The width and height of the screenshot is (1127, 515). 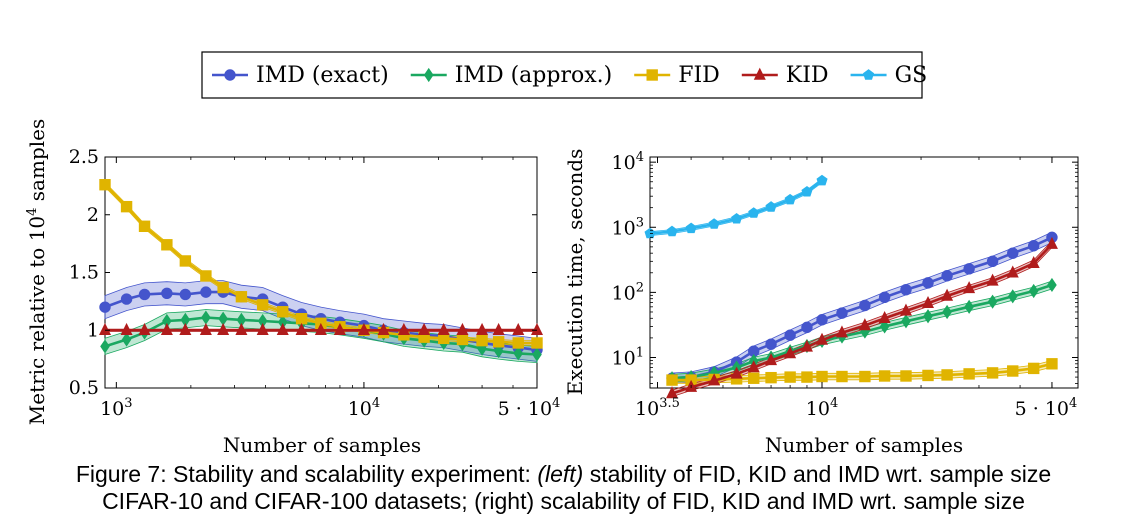 I want to click on legend: IMD (exact) IMD (approx.) FID KID GS, so click(x=564, y=75).